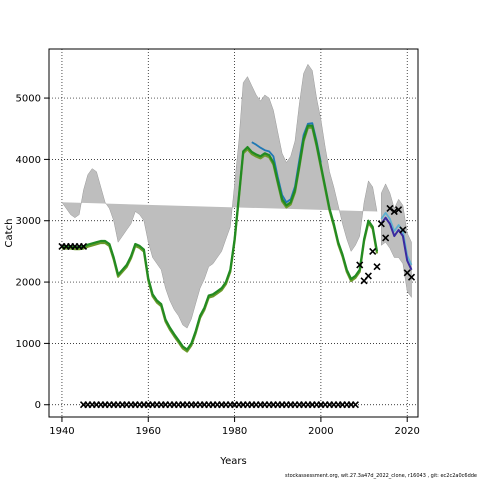 The width and height of the screenshot is (480, 480). What do you see at coordinates (9, 233) in the screenshot?
I see `y-axis-title: Catch` at bounding box center [9, 233].